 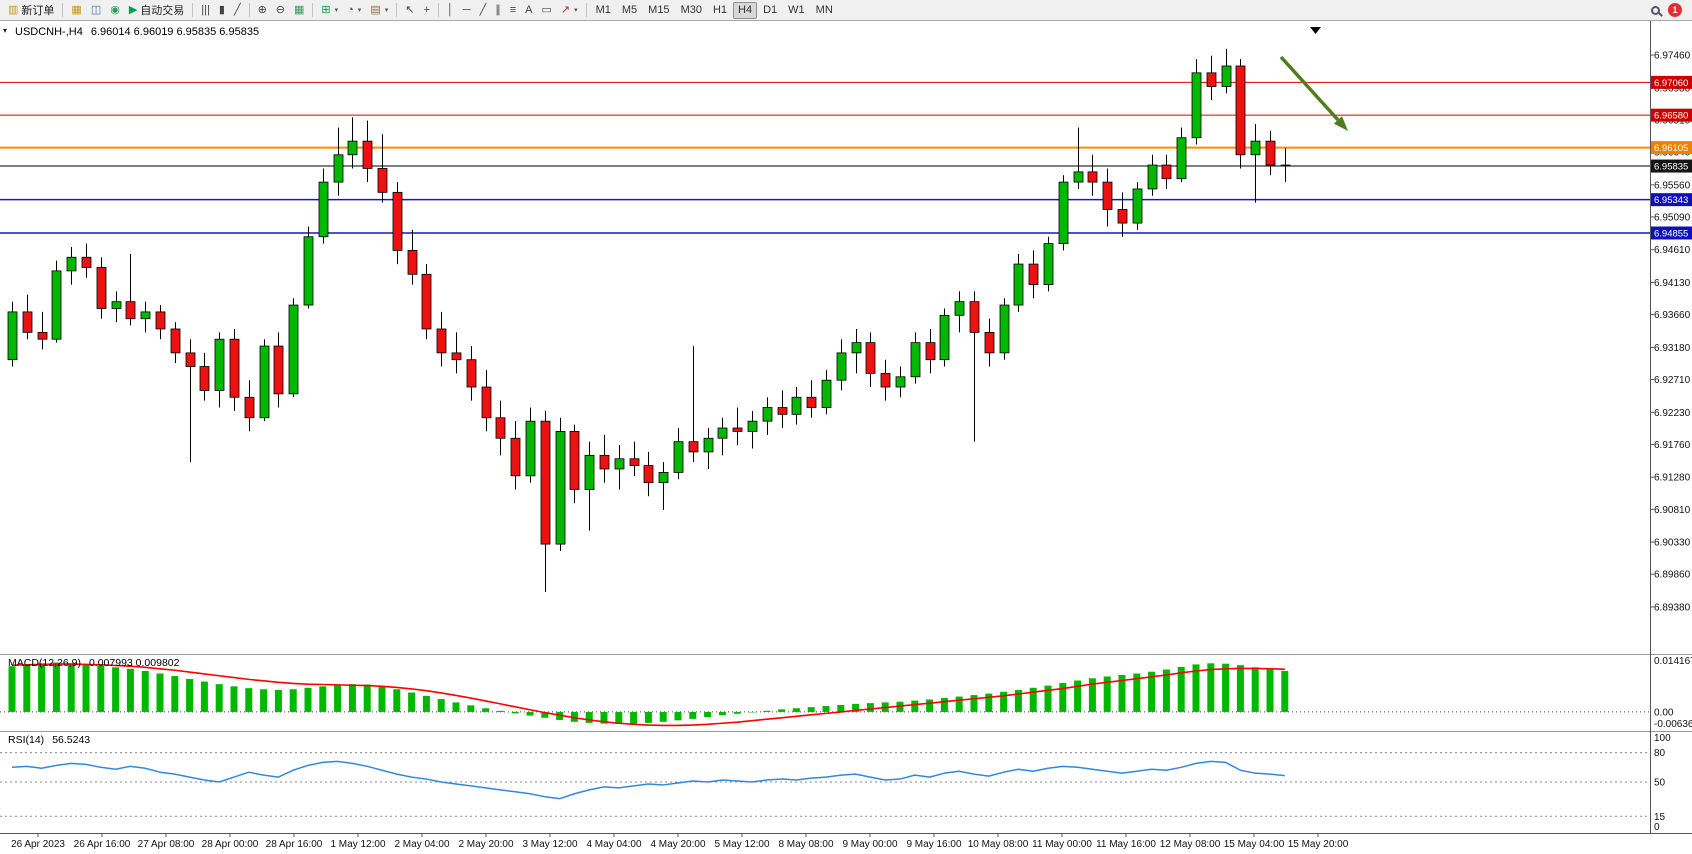 I want to click on price-badge-label: 6.97060, so click(x=1671, y=83).